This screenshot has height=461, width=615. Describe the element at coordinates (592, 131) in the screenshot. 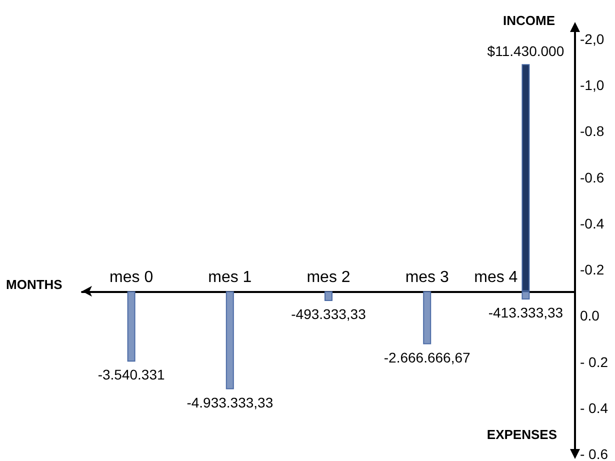

I see `text: -0.8` at that location.